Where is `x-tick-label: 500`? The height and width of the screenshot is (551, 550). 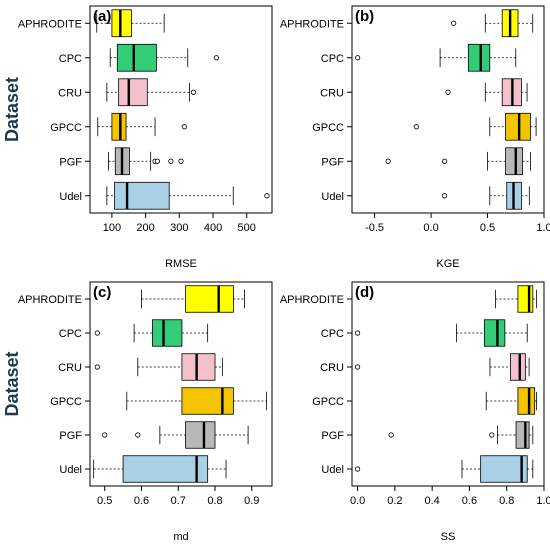 x-tick-label: 500 is located at coordinates (247, 228).